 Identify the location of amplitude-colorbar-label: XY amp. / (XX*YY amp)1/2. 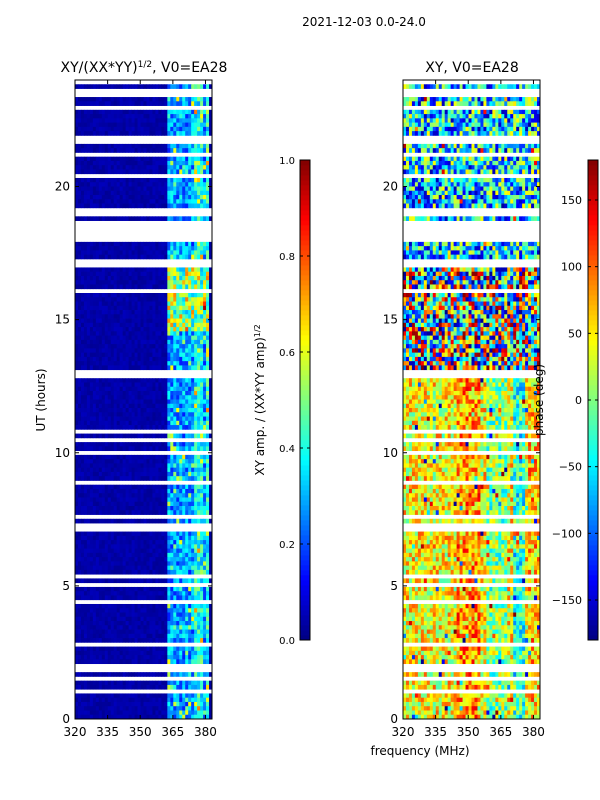
(260, 399).